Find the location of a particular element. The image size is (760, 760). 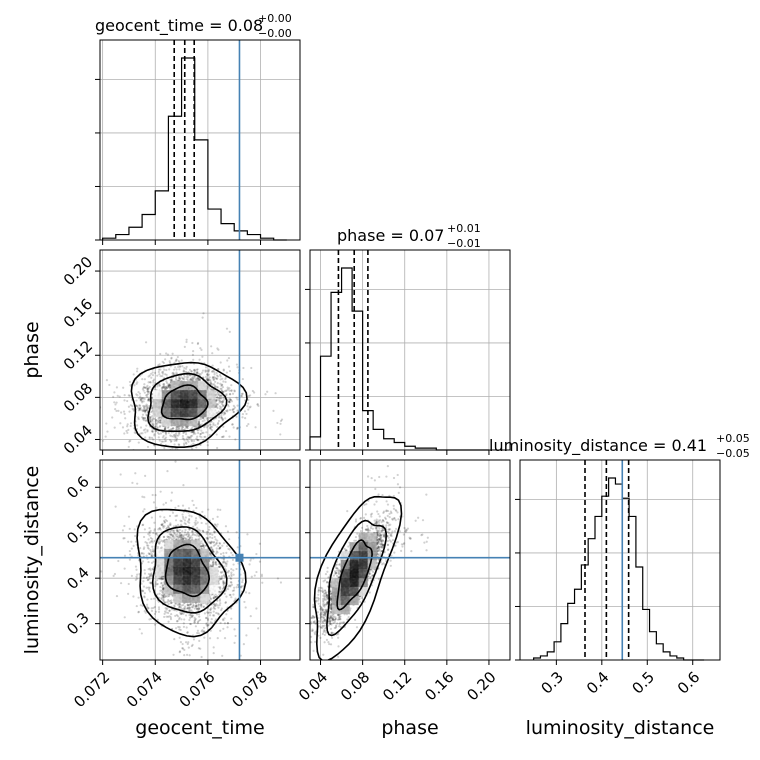

density-cell is located at coordinates (202, 404).